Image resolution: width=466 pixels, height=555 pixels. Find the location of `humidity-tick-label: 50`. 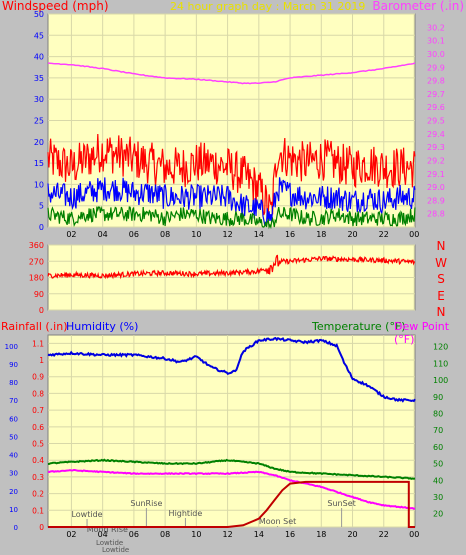

humidity-tick-label: 50 is located at coordinates (13, 437).